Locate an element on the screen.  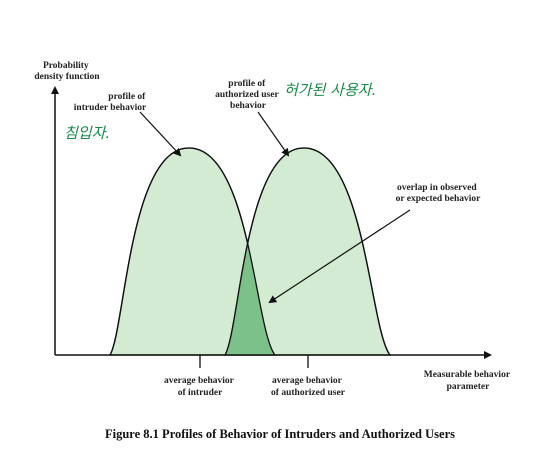
overlap-pointer is located at coordinates (339, 256).